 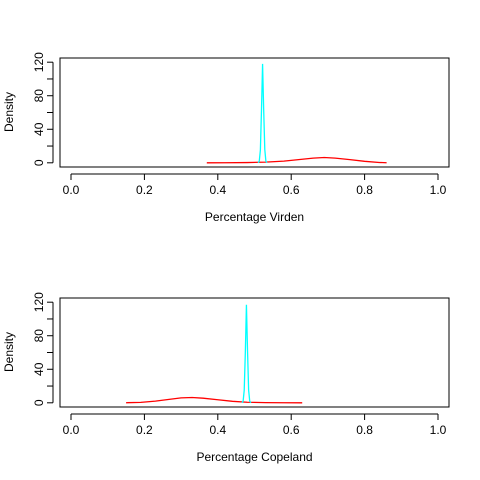 What do you see at coordinates (254, 457) in the screenshot?
I see `x-axis-title: Percentage Copeland` at bounding box center [254, 457].